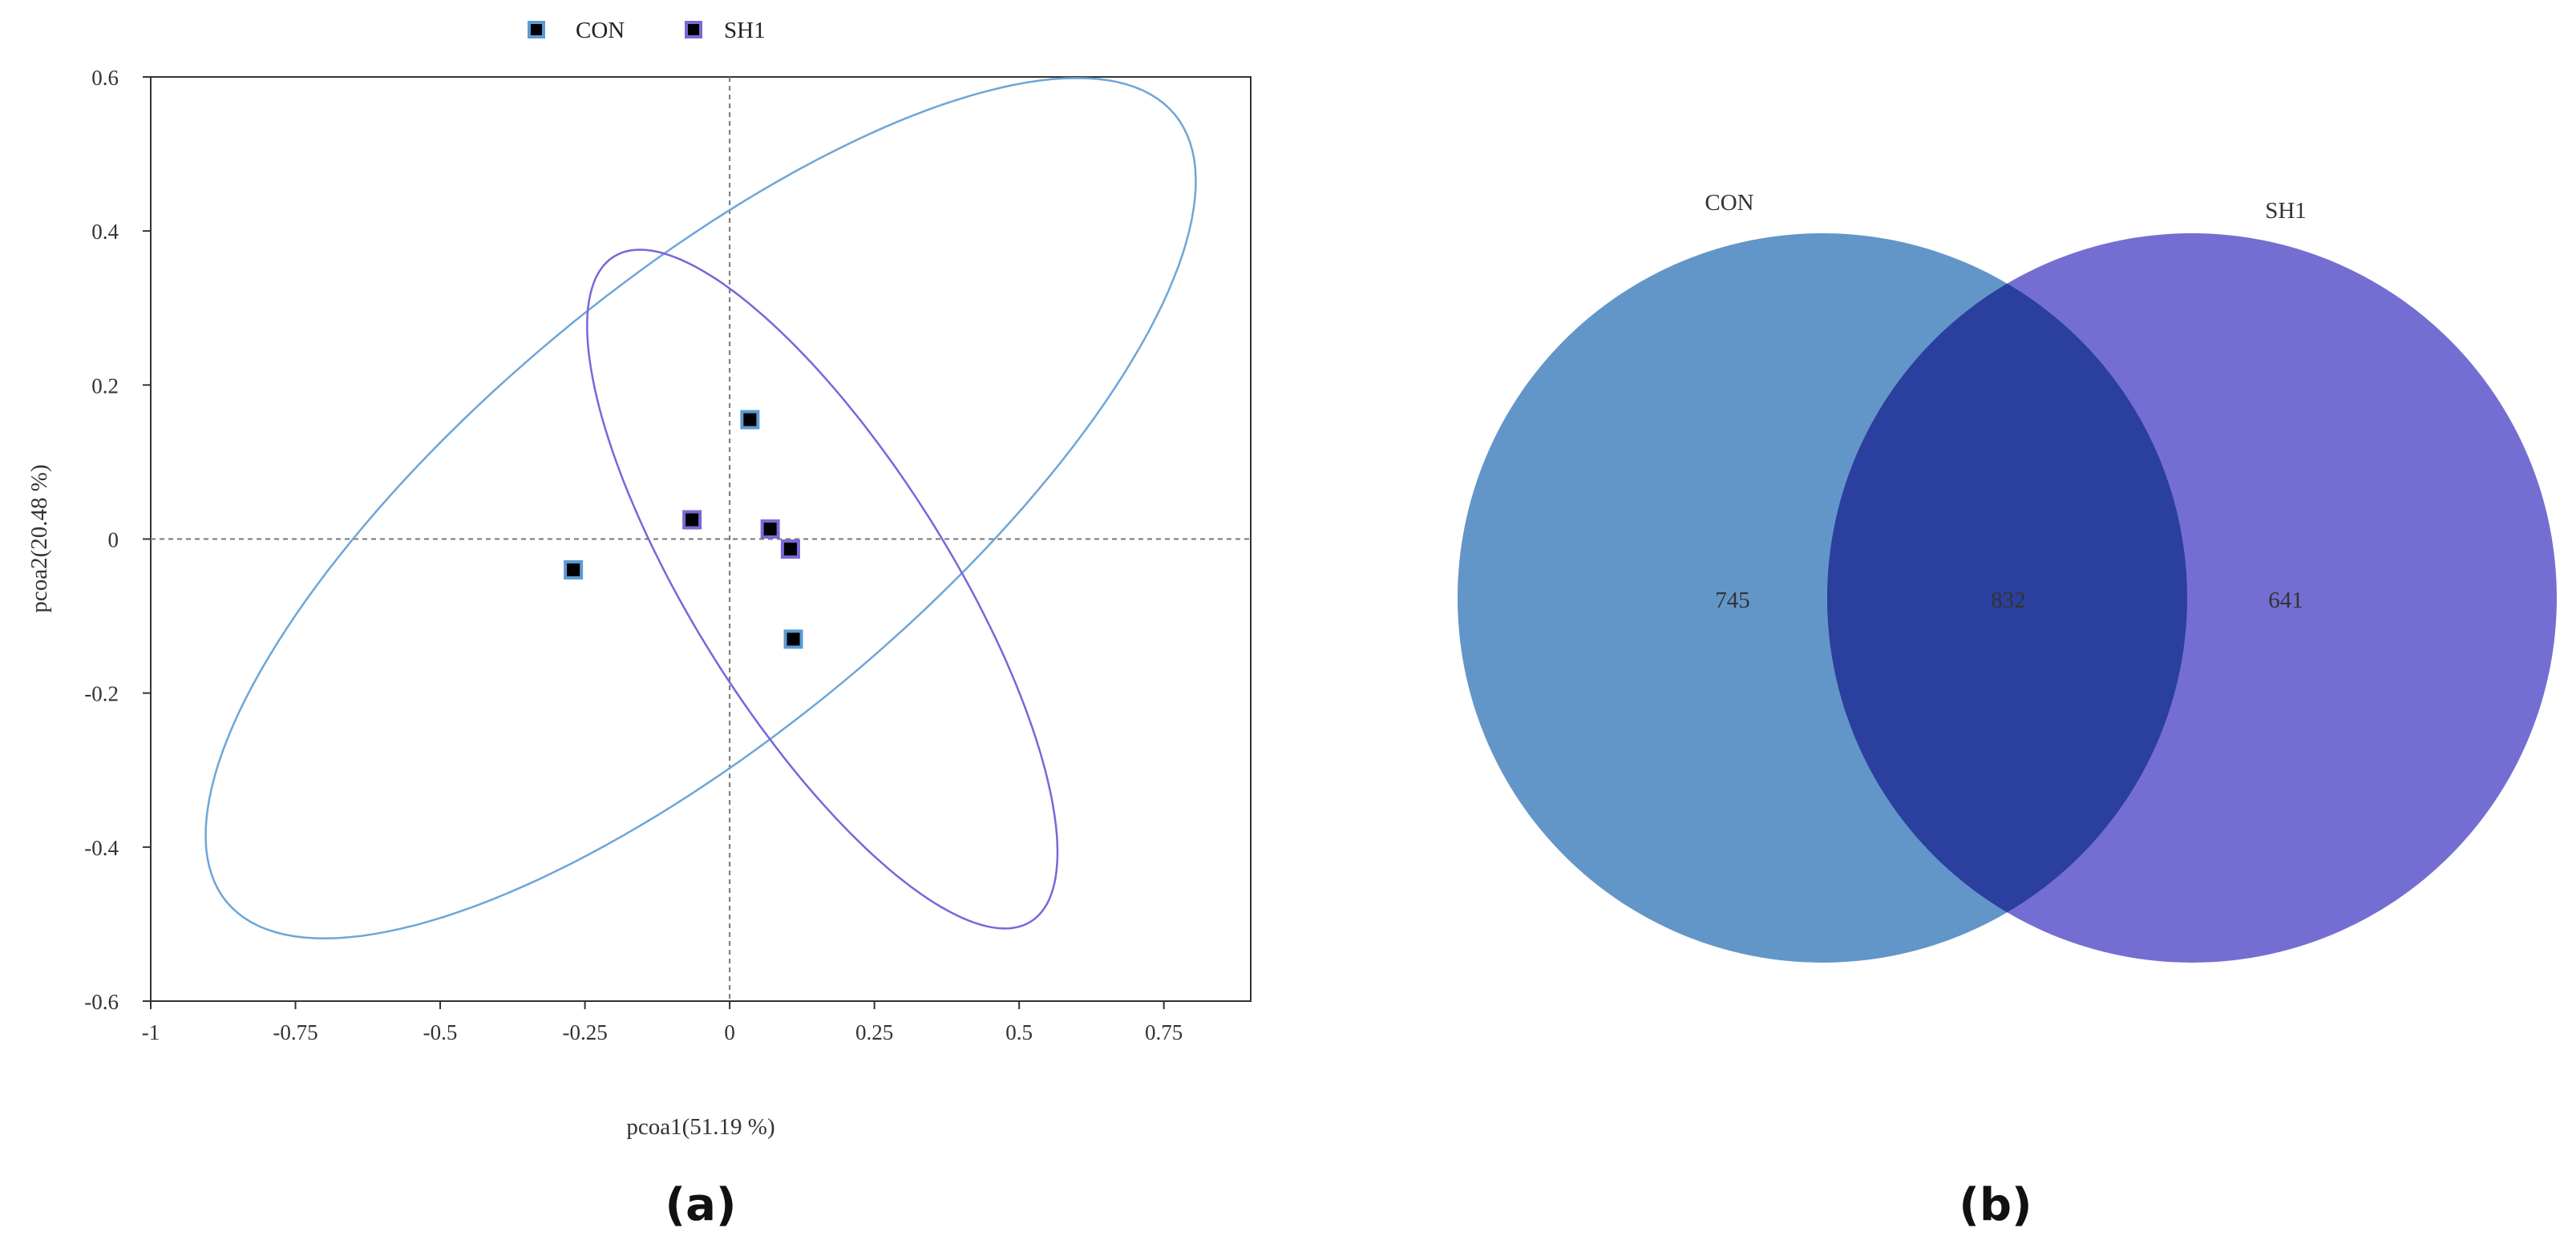 The width and height of the screenshot is (2576, 1252). I want to click on x-tick-label: -0.5, so click(440, 1032).